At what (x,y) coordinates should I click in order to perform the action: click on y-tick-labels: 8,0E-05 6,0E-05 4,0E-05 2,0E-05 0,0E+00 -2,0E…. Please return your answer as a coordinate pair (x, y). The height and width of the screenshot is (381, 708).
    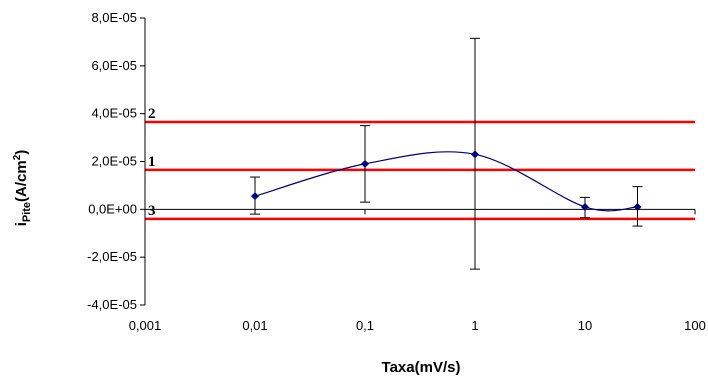
    Looking at the image, I should click on (112, 161).